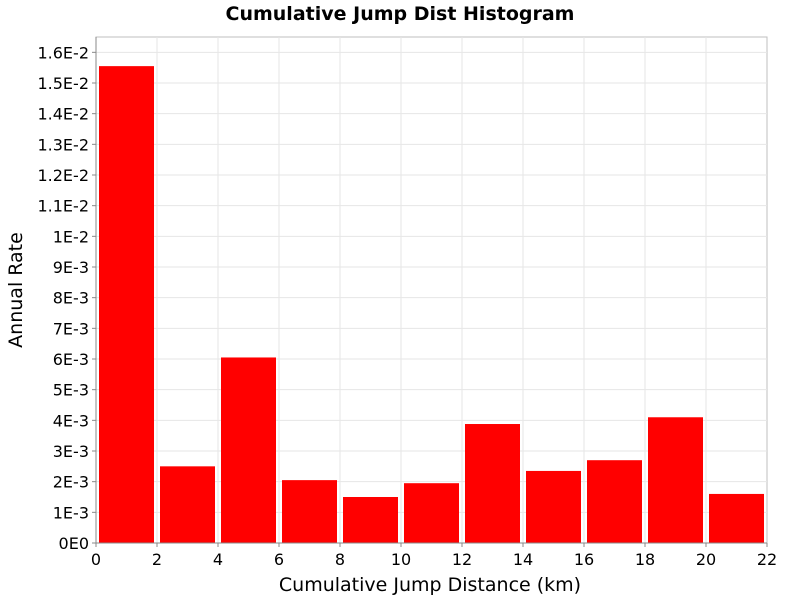 Image resolution: width=800 pixels, height=600 pixels. Describe the element at coordinates (16, 290) in the screenshot. I see `y-axis-label: Annual Rate` at that location.